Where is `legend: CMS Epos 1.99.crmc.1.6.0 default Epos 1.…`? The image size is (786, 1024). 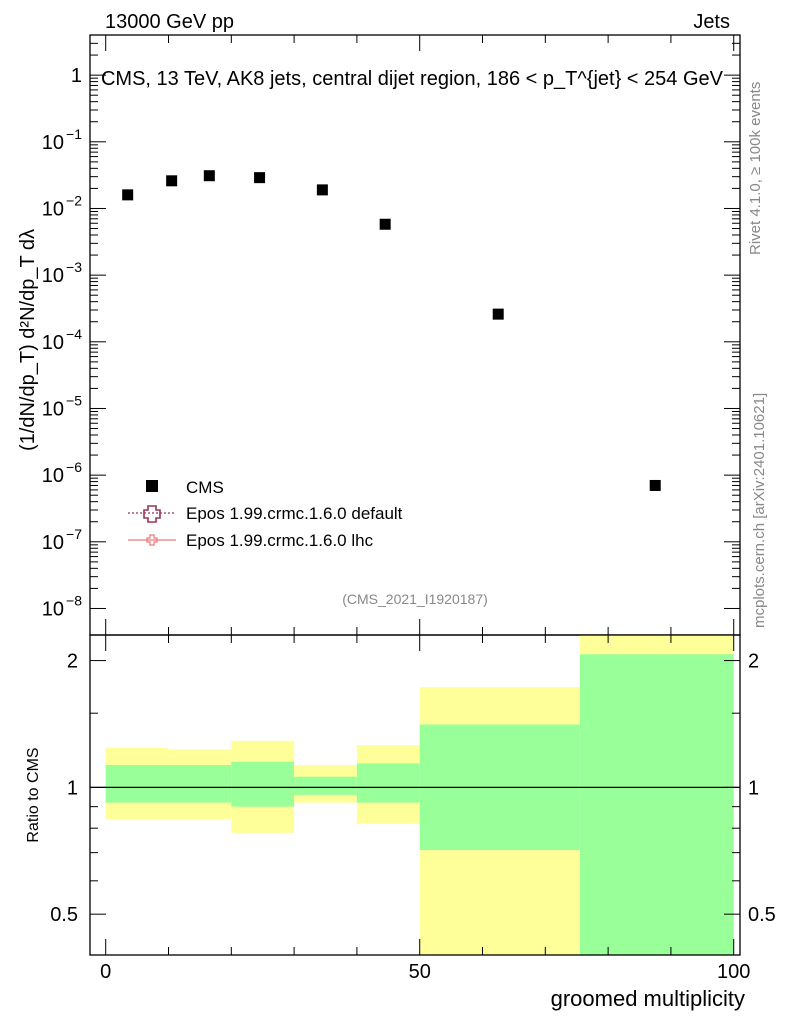 legend: CMS Epos 1.99.crmc.1.6.0 default Epos 1.… is located at coordinates (265, 514).